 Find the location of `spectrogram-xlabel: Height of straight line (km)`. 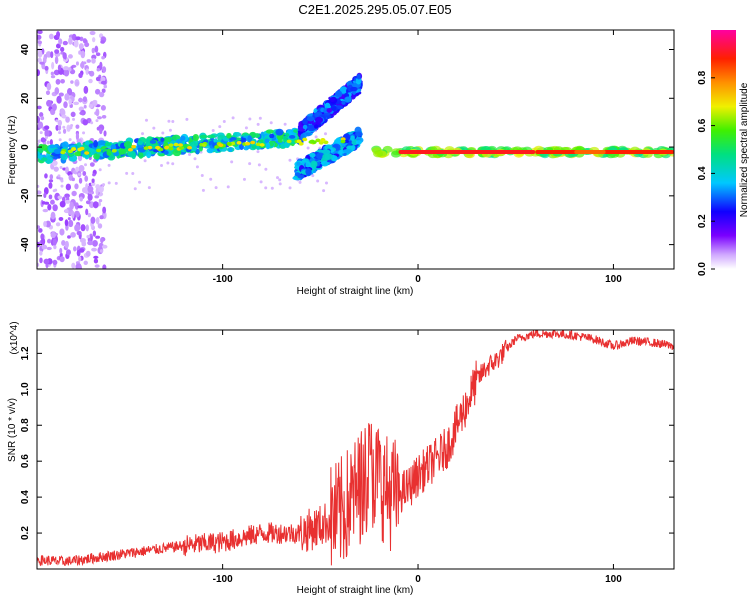

spectrogram-xlabel: Height of straight line (km) is located at coordinates (355, 291).